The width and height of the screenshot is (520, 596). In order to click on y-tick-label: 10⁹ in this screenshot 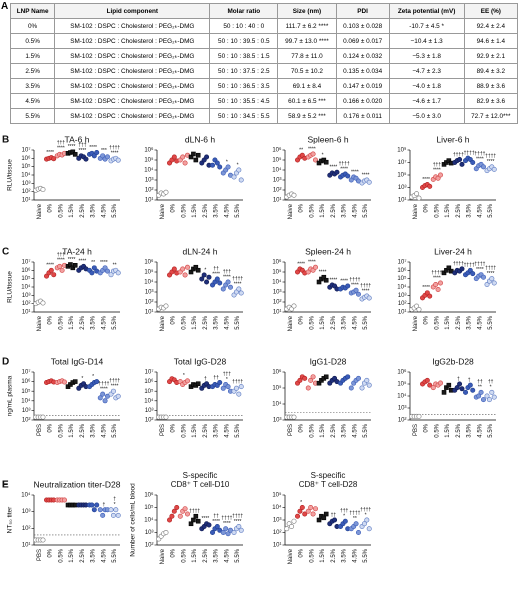, I will do `click(402, 150)`.